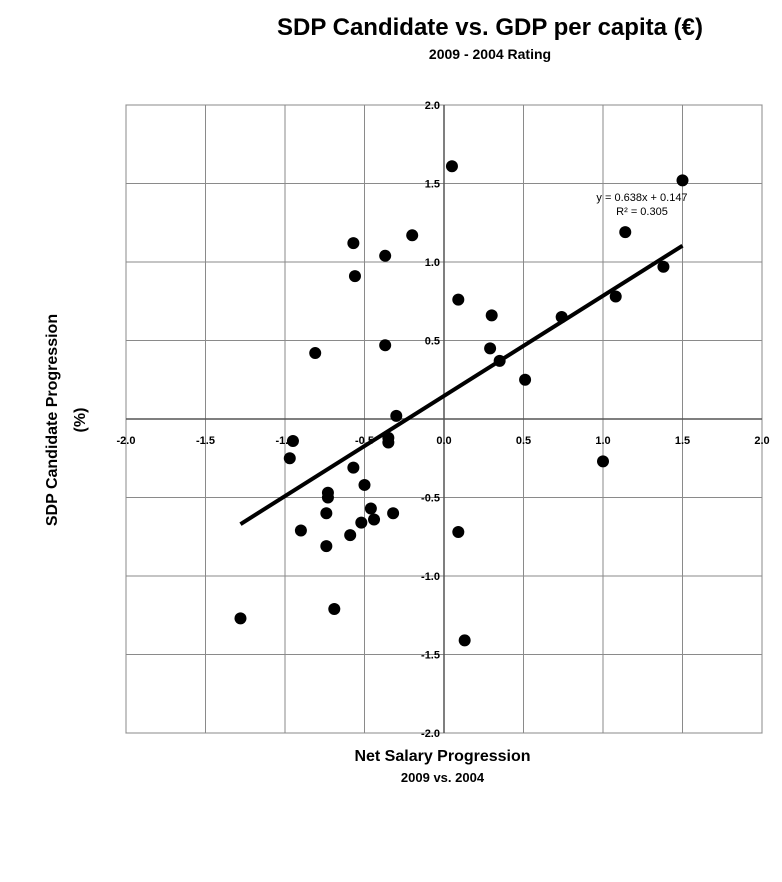 The image size is (782, 882). I want to click on x-tick-label: 1.0, so click(602, 441).